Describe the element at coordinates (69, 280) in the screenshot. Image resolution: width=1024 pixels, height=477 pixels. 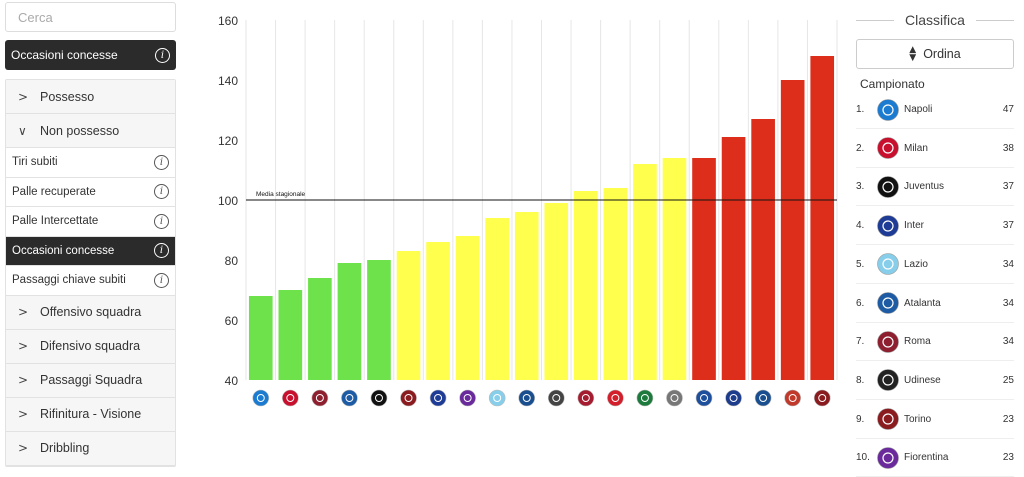
I see `submenu-item-label: Passaggi chiave subiti` at that location.